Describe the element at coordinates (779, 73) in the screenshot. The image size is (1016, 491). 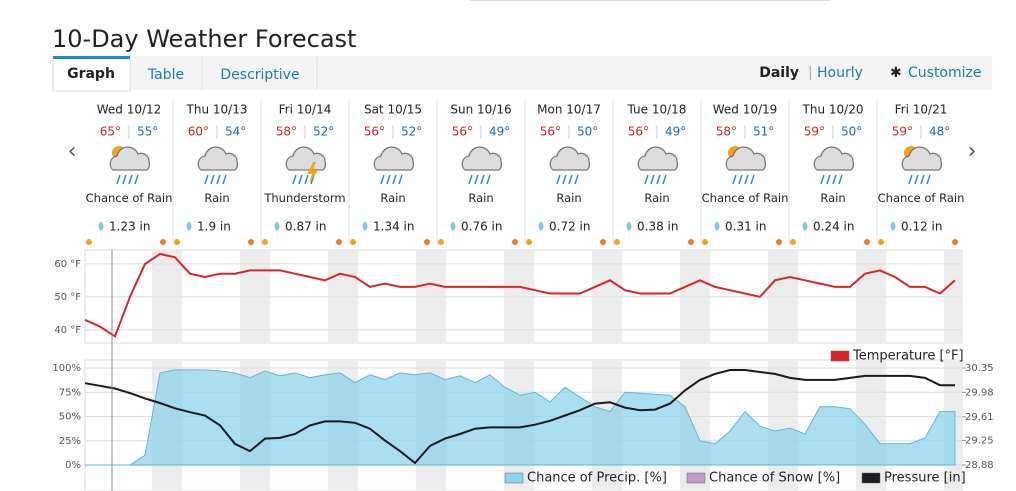
I see `daily-link: Daily` at that location.